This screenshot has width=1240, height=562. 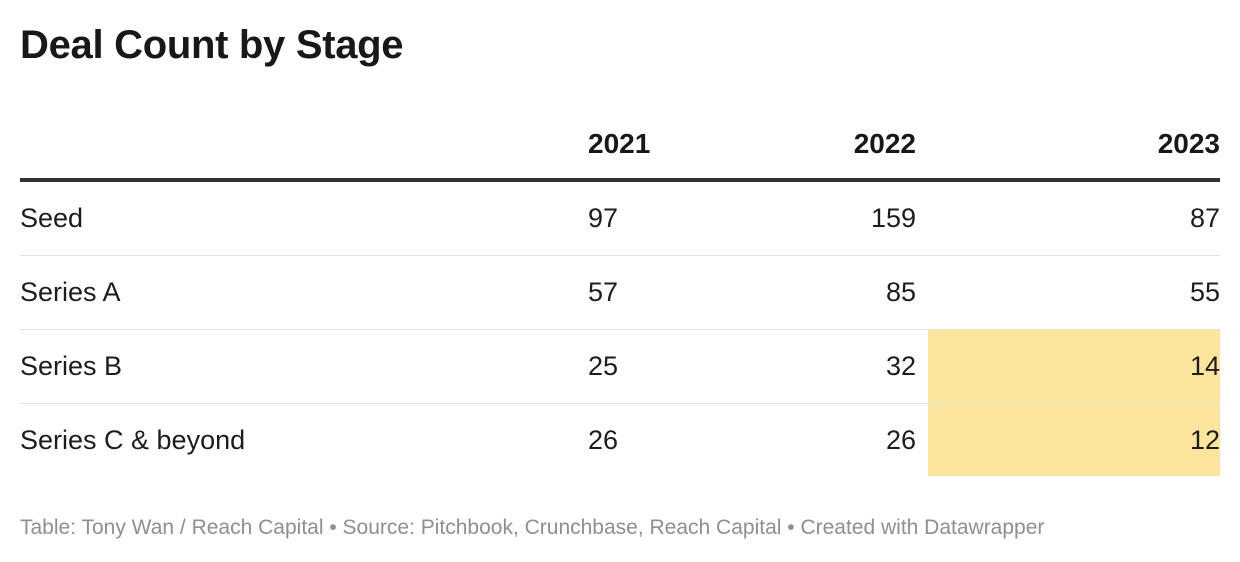 I want to click on cell-series-a-2021: 57, so click(x=603, y=292).